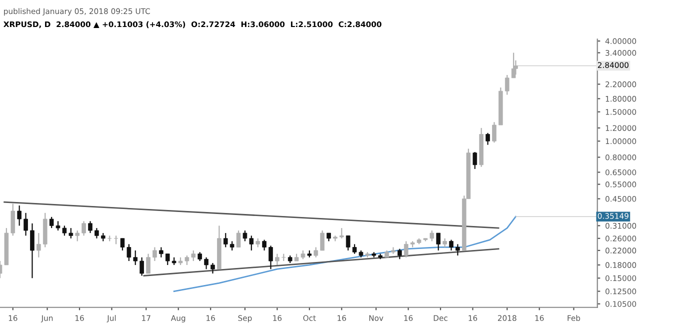  Describe the element at coordinates (344, 254) in the screenshot. I see `line-series` at that location.